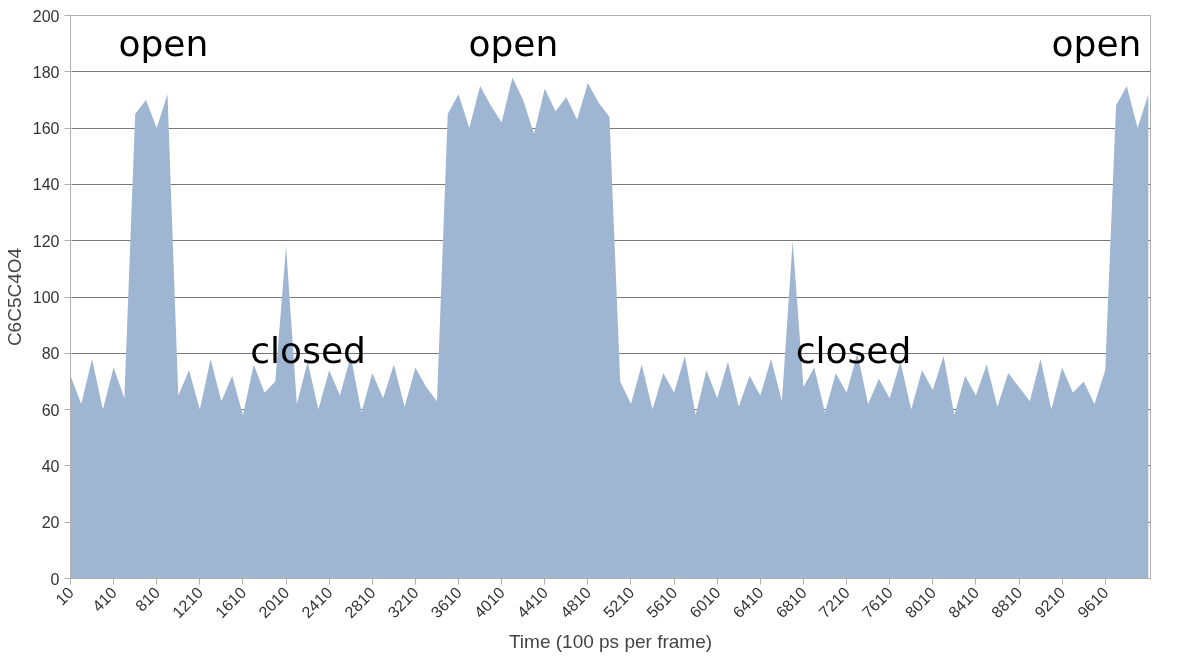  I want to click on y-tick-label: 0, so click(55, 579).